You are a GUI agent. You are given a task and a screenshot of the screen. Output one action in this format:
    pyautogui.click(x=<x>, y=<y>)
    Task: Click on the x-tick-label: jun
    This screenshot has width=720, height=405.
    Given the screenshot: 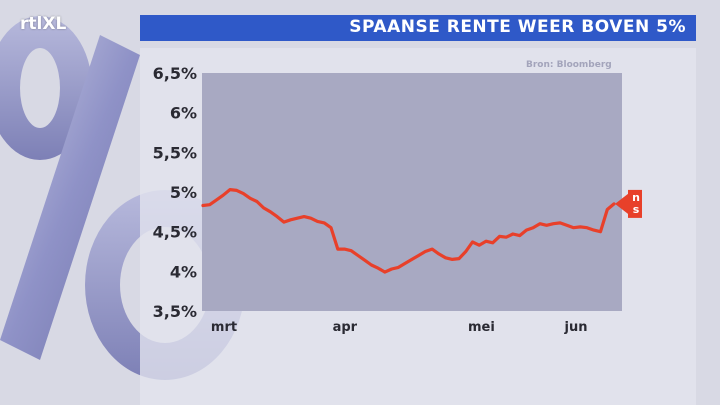 What is the action you would take?
    pyautogui.click(x=575, y=327)
    